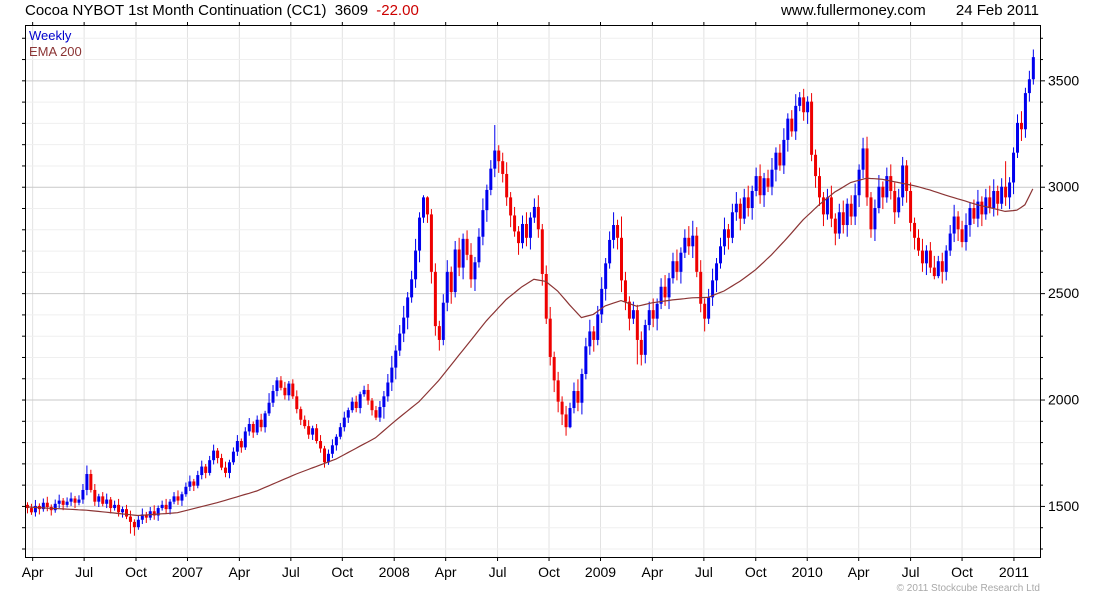 The height and width of the screenshot is (600, 1100). I want to click on y-axis-label: 2500, so click(1063, 293).